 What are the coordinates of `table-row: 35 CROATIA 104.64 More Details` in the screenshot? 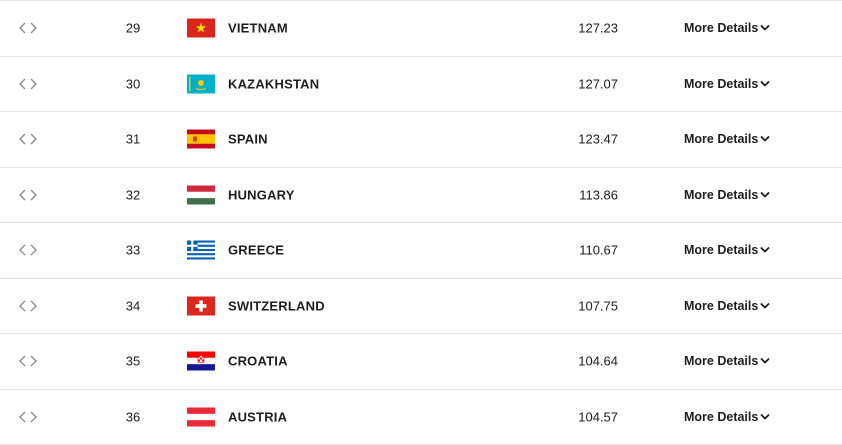 It's located at (421, 362).